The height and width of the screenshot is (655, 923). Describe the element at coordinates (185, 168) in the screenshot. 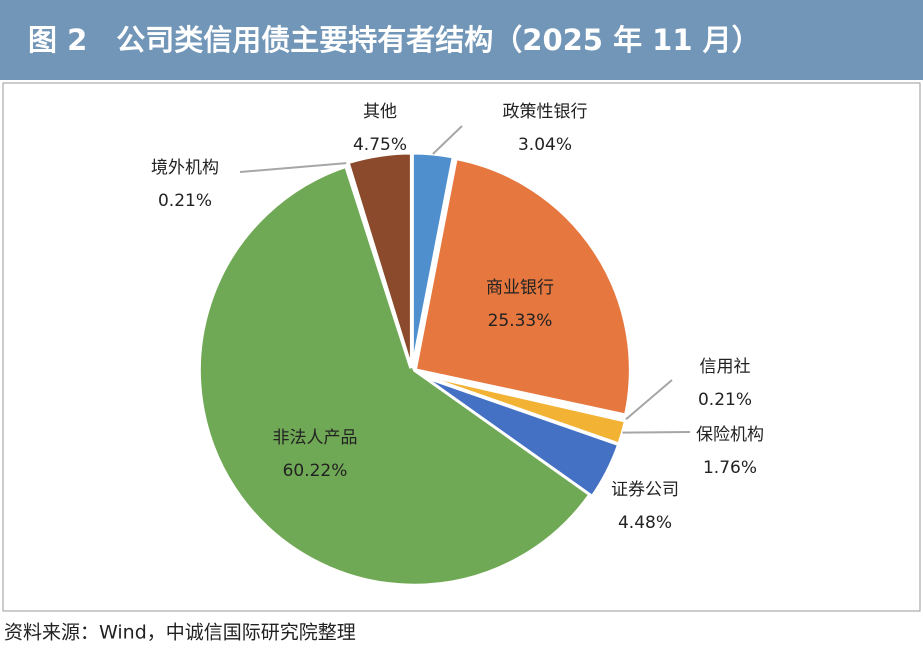

I see `slice-label: 境外机构` at that location.